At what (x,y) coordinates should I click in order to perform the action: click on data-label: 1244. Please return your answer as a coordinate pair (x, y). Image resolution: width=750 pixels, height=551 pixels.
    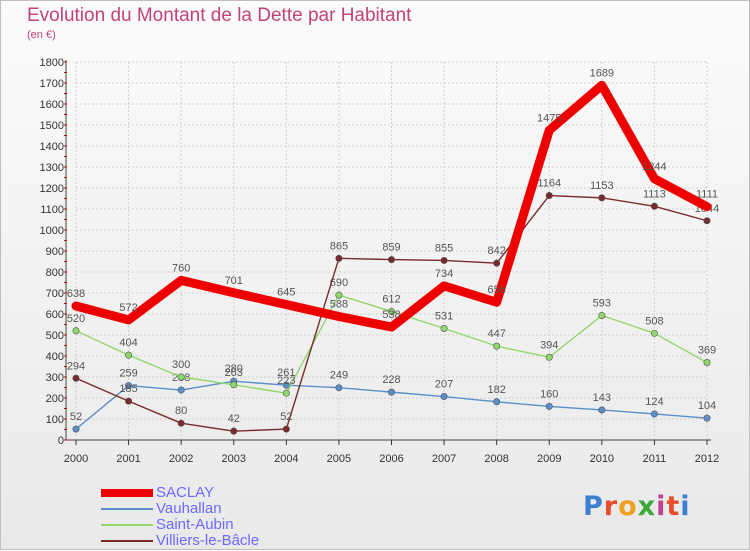
    Looking at the image, I should click on (654, 167).